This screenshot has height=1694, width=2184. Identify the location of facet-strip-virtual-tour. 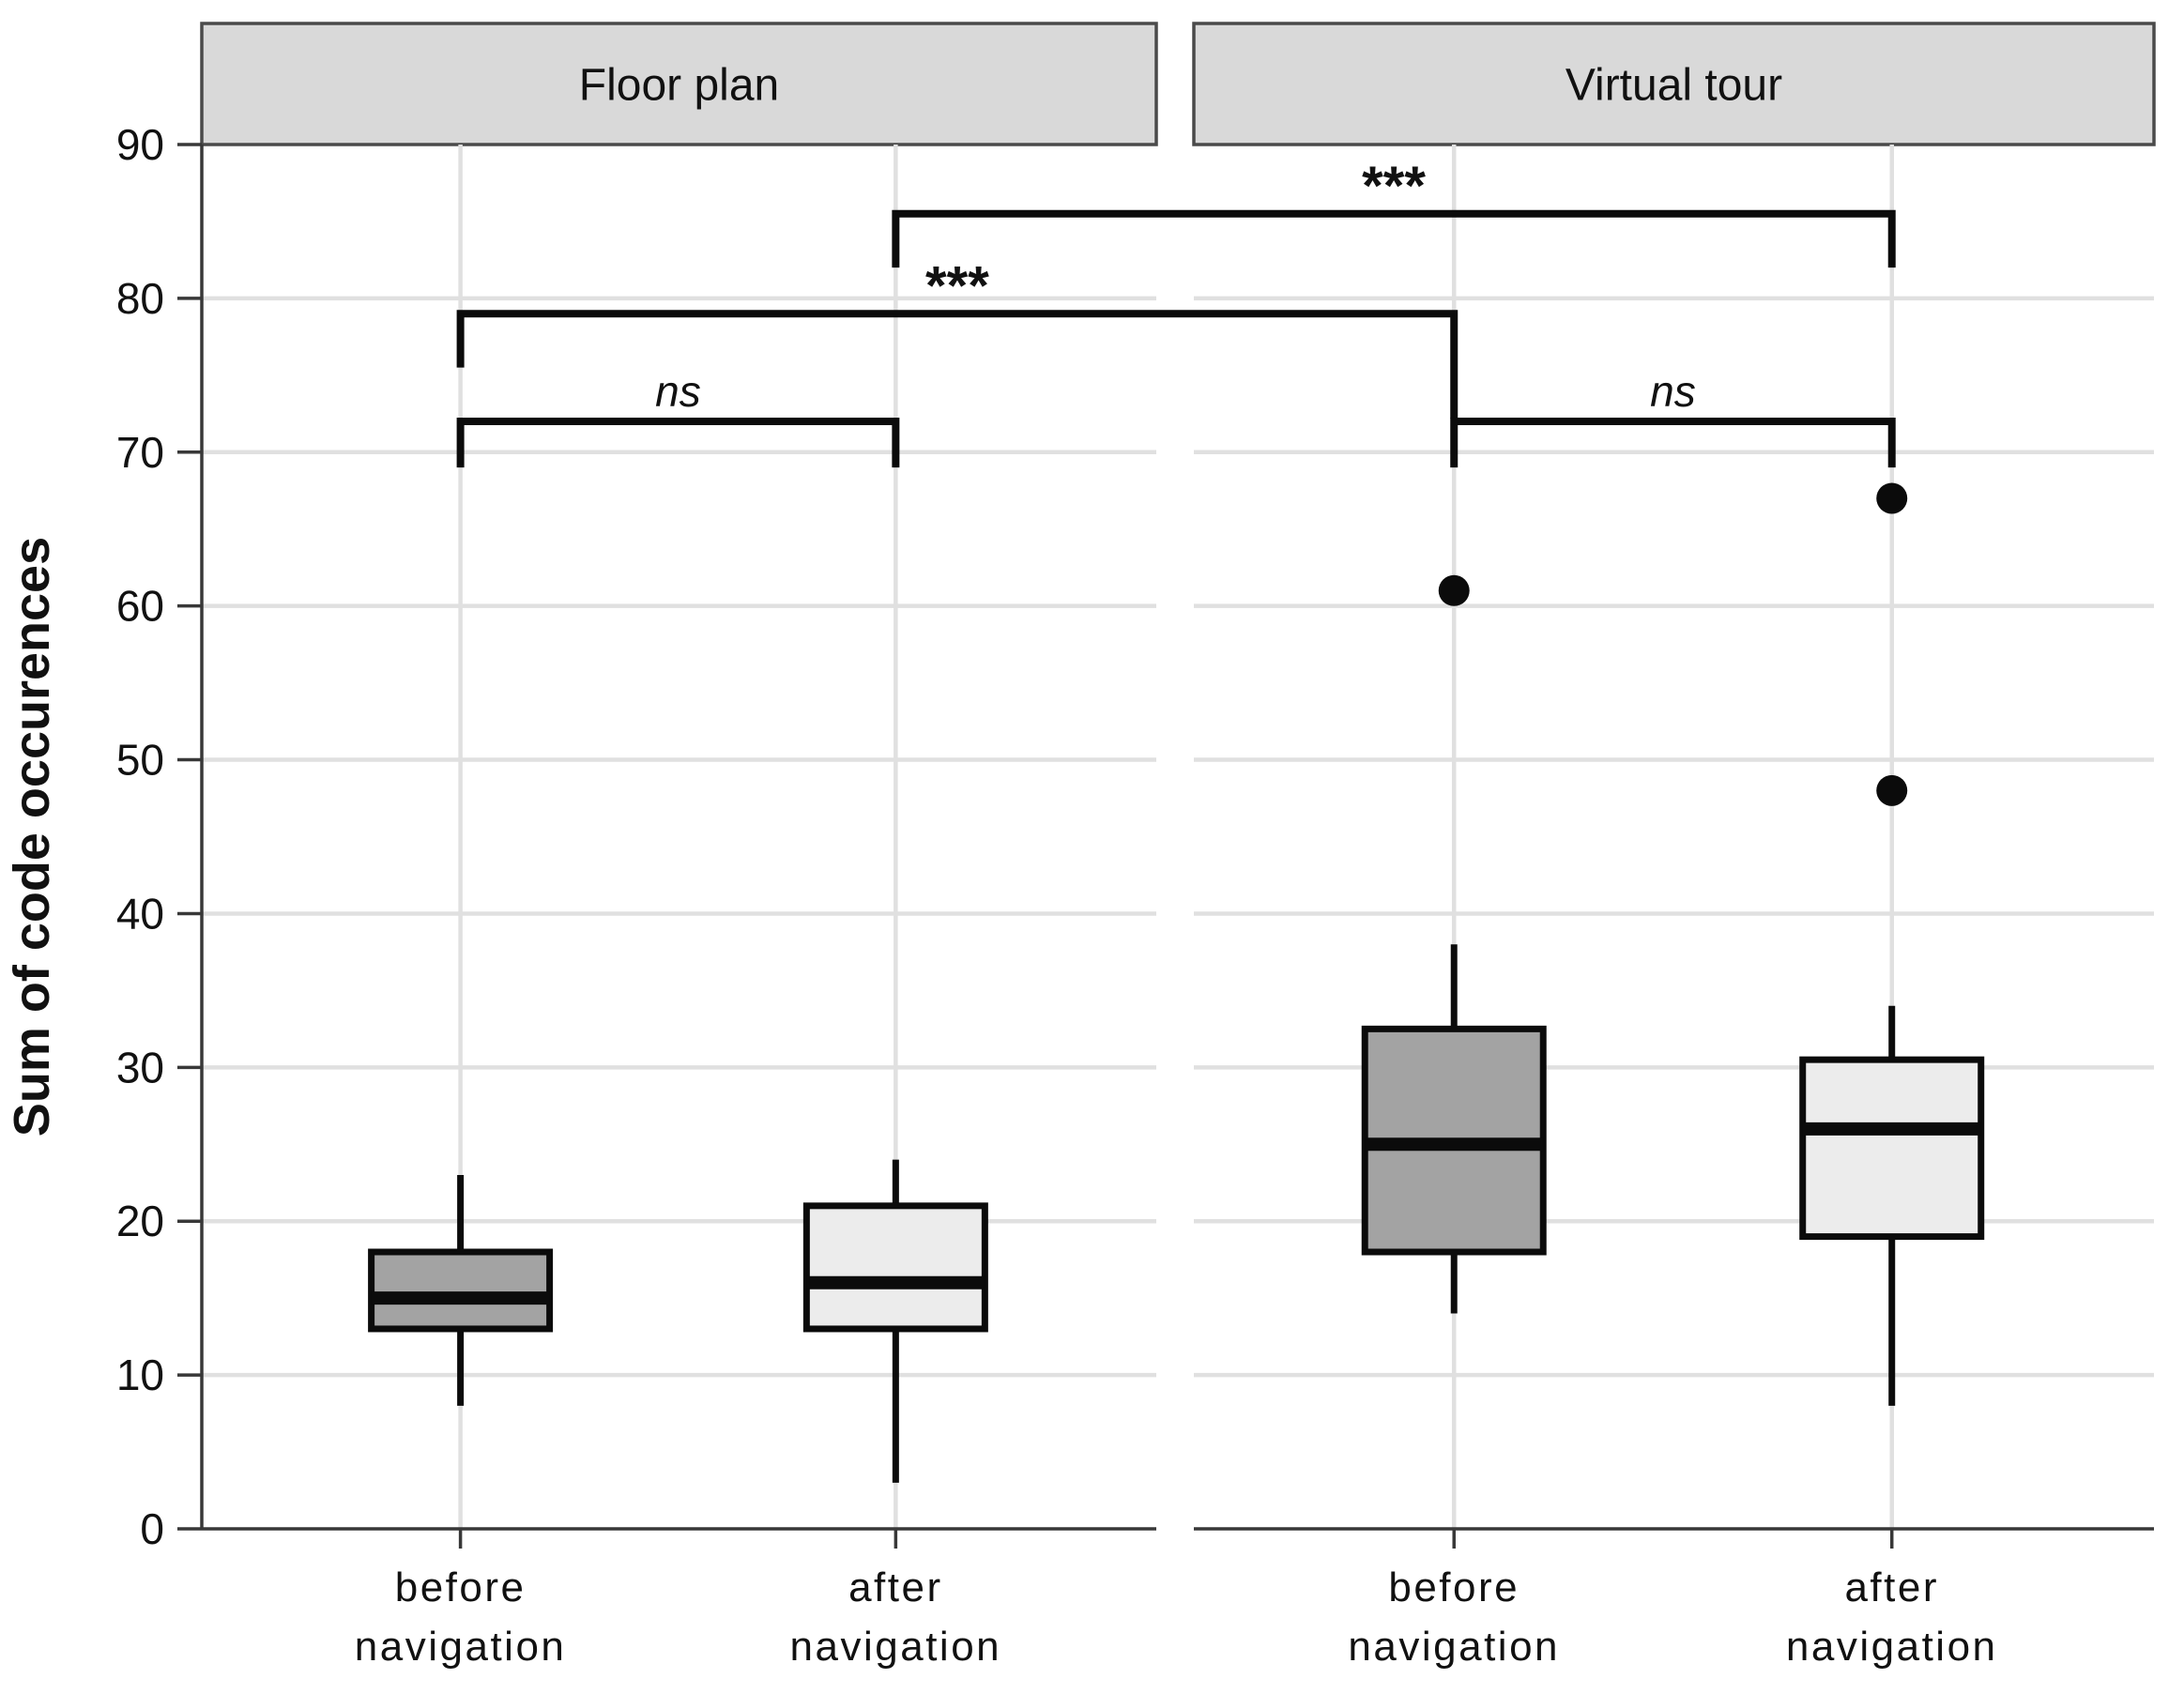
(1674, 84).